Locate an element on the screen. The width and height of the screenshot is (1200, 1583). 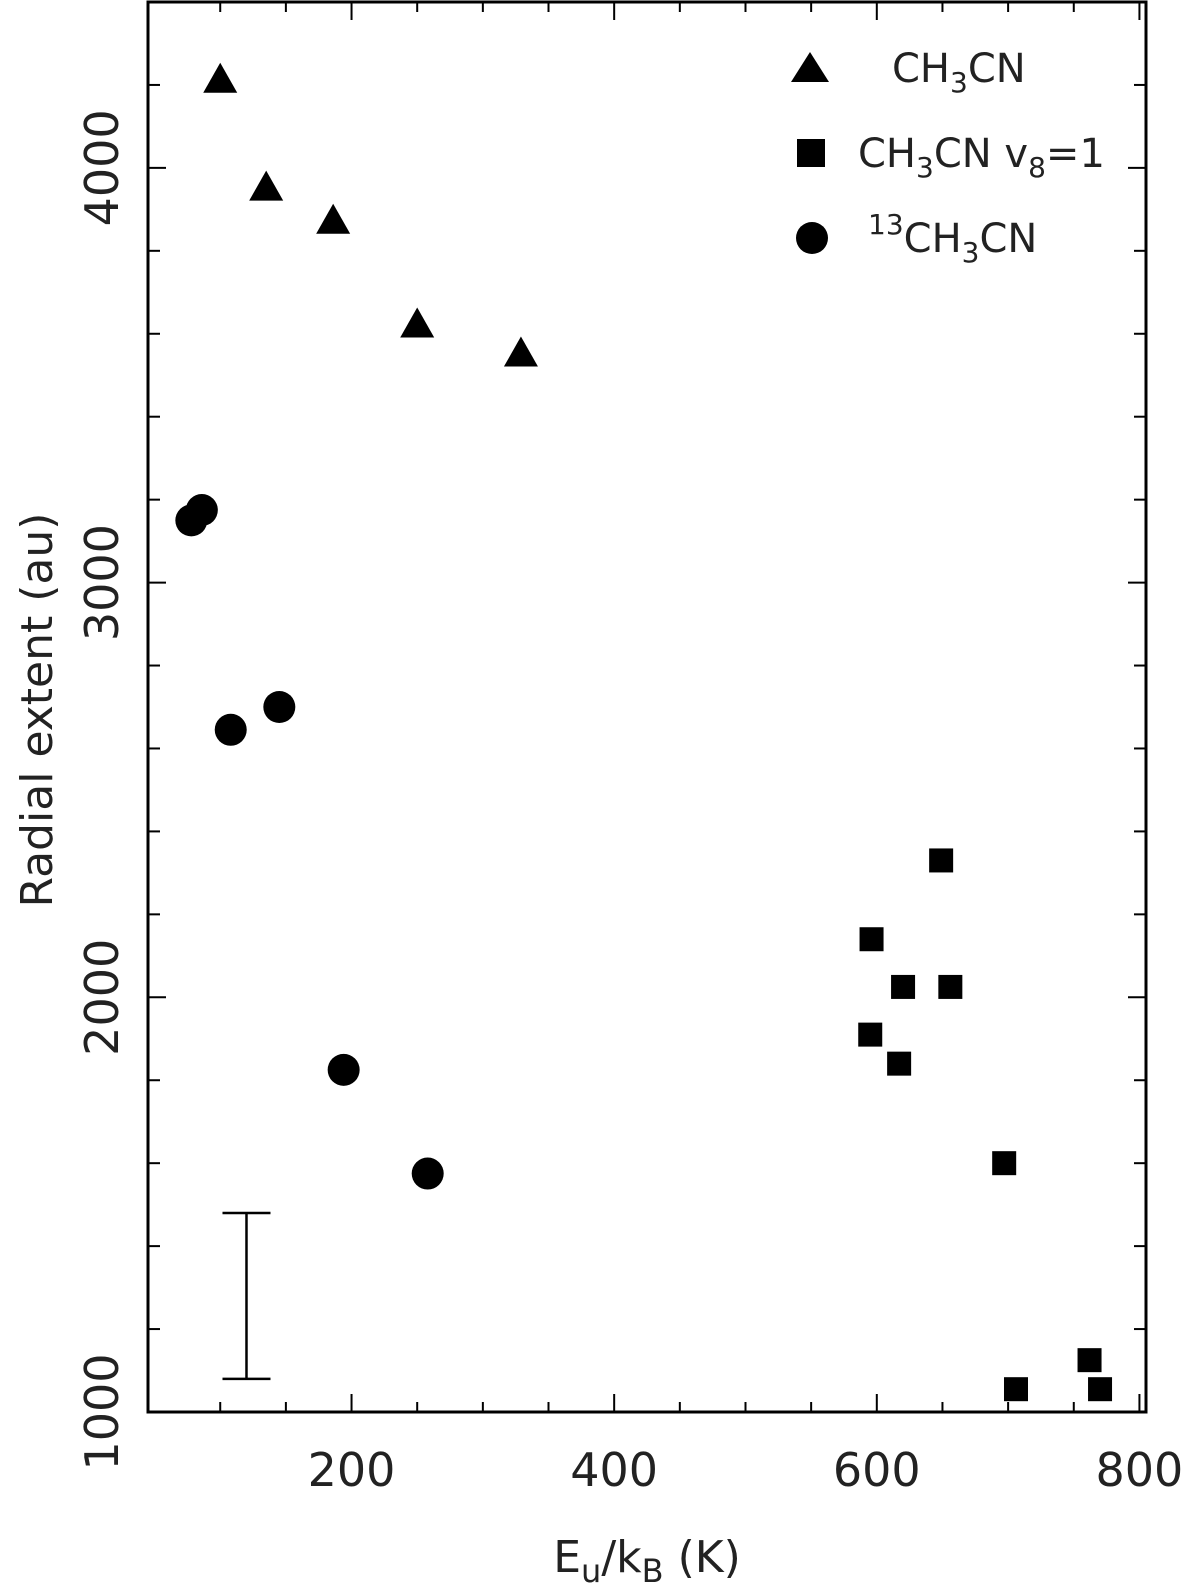
legend-item: CH3CN is located at coordinates (908, 72).